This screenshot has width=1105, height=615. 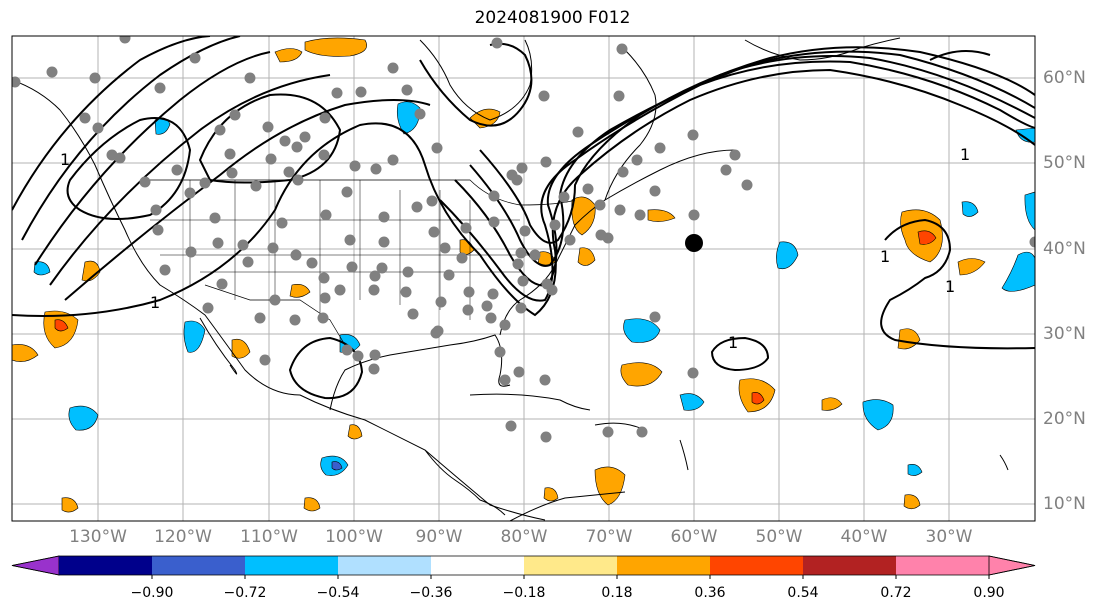 What do you see at coordinates (476, 80) in the screenshot?
I see `coastline-hudson` at bounding box center [476, 80].